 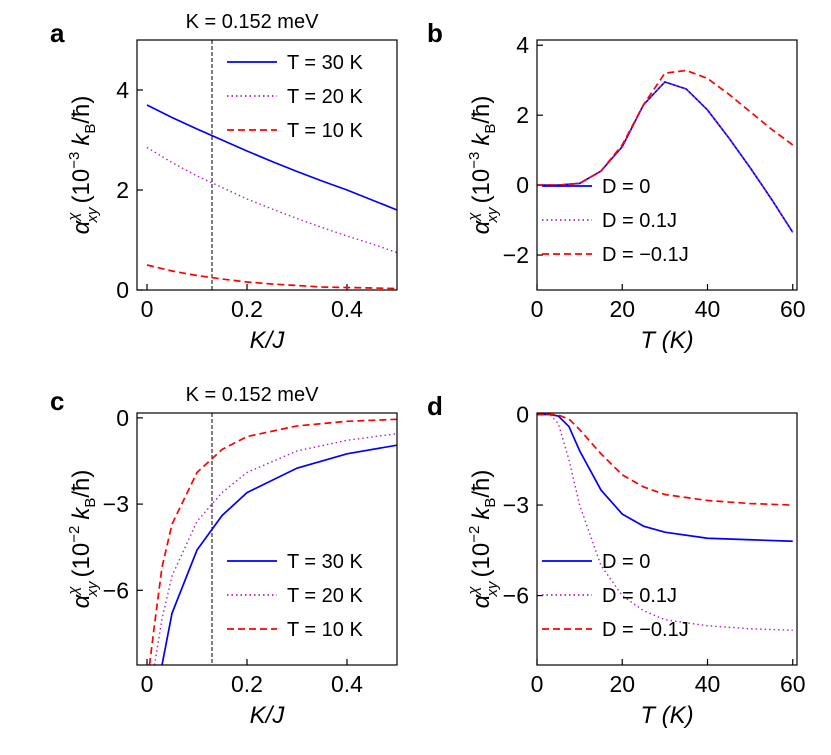 I want to click on panel-letter: a, so click(x=57, y=33).